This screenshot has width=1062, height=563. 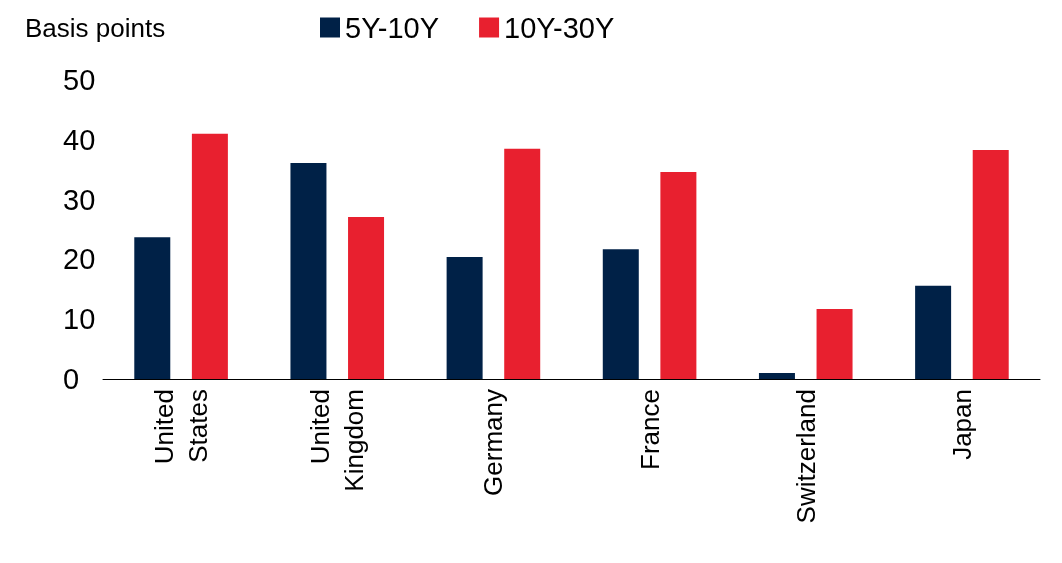 What do you see at coordinates (337, 440) in the screenshot?
I see `x-tick-label: United Kingdom` at bounding box center [337, 440].